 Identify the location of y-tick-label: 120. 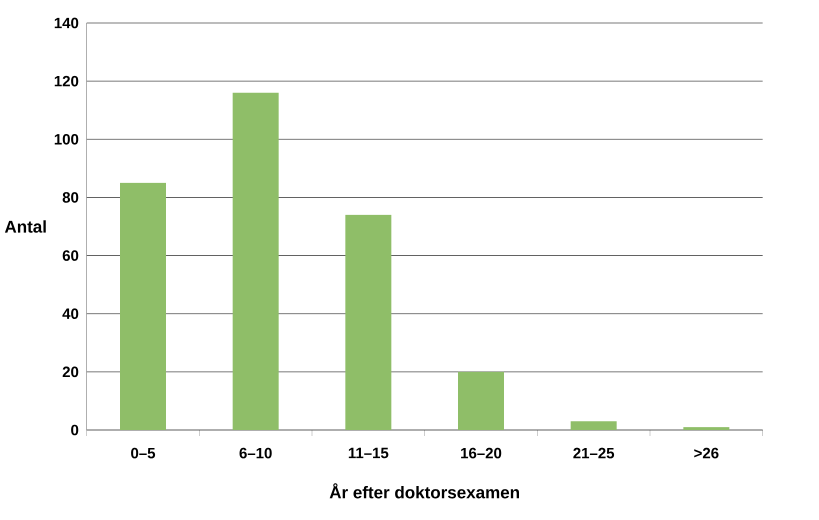
(66, 81).